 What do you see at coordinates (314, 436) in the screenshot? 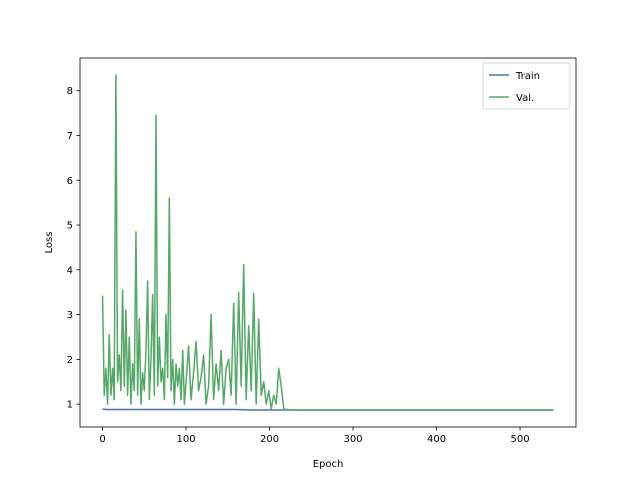
I see `x-axis: 0 100 200 300 400 500` at bounding box center [314, 436].